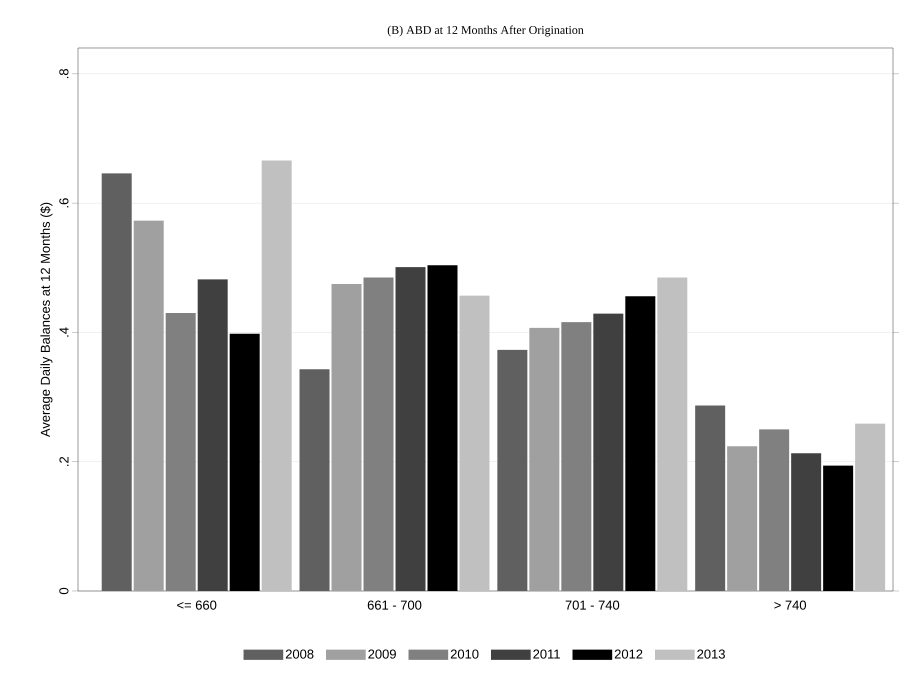 The height and width of the screenshot is (675, 899). What do you see at coordinates (196, 605) in the screenshot?
I see `x-tick-label: <= 660` at bounding box center [196, 605].